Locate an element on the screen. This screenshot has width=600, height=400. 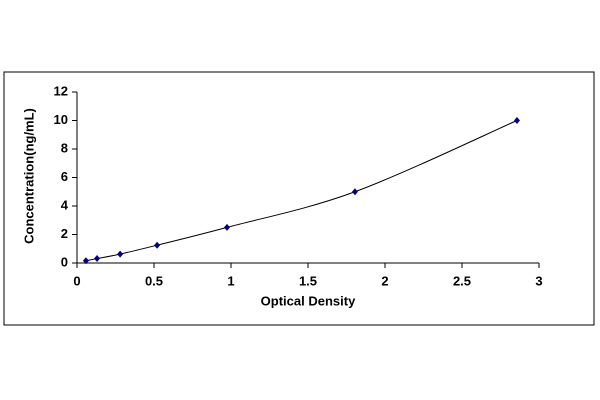
y-tick-label: 0 is located at coordinates (64, 261).